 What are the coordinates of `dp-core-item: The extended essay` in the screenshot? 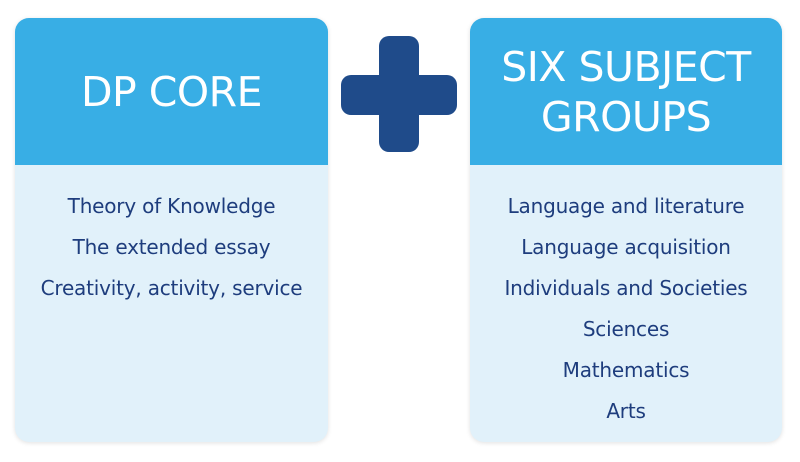 It's located at (171, 247).